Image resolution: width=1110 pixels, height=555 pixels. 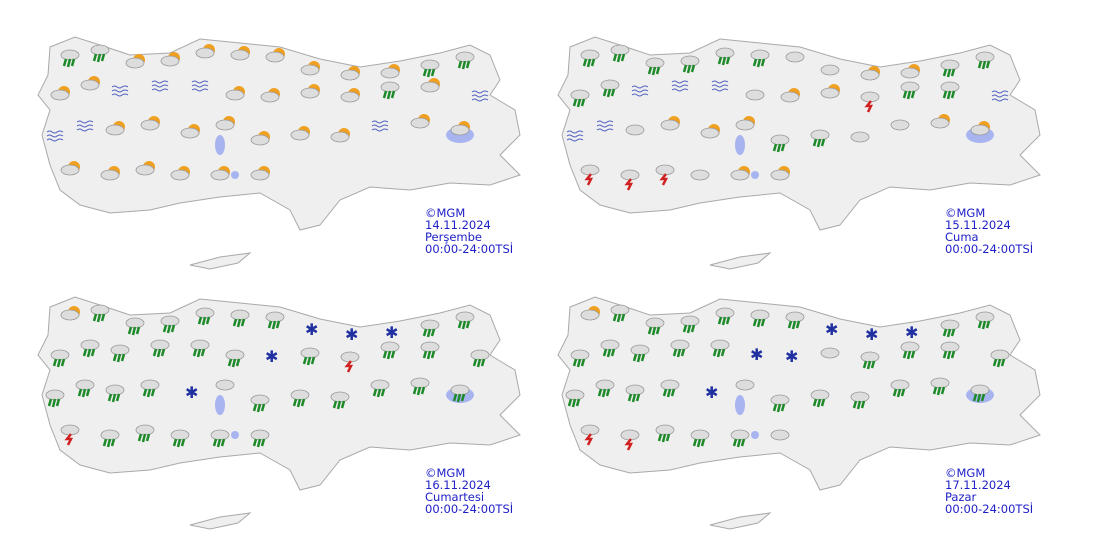 What do you see at coordinates (978, 225) in the screenshot?
I see `date: 15.11.2024` at bounding box center [978, 225].